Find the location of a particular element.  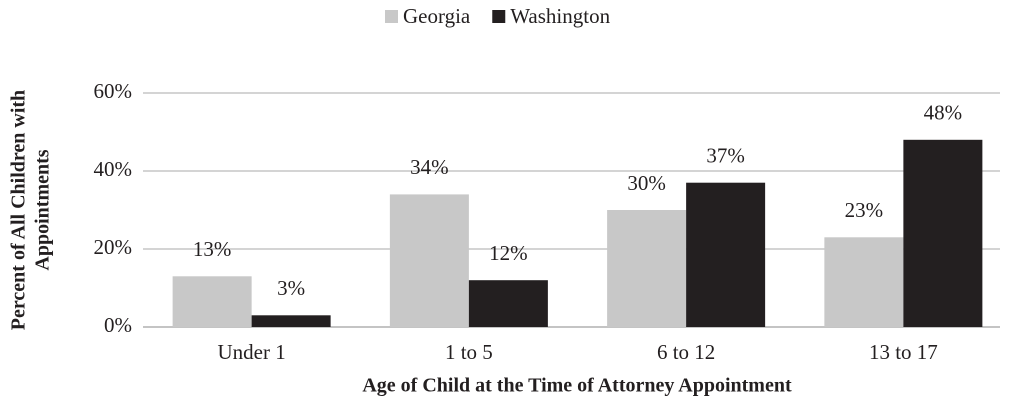

legend-label: Washington is located at coordinates (560, 16).